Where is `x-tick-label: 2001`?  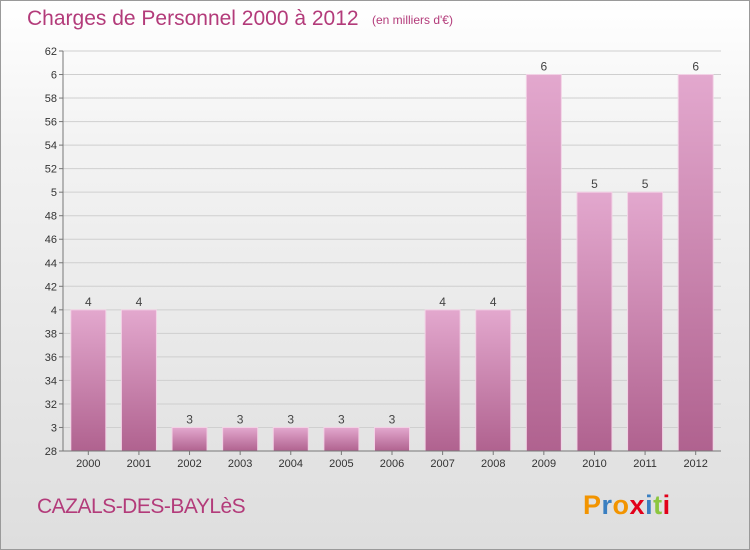 x-tick-label: 2001 is located at coordinates (139, 464).